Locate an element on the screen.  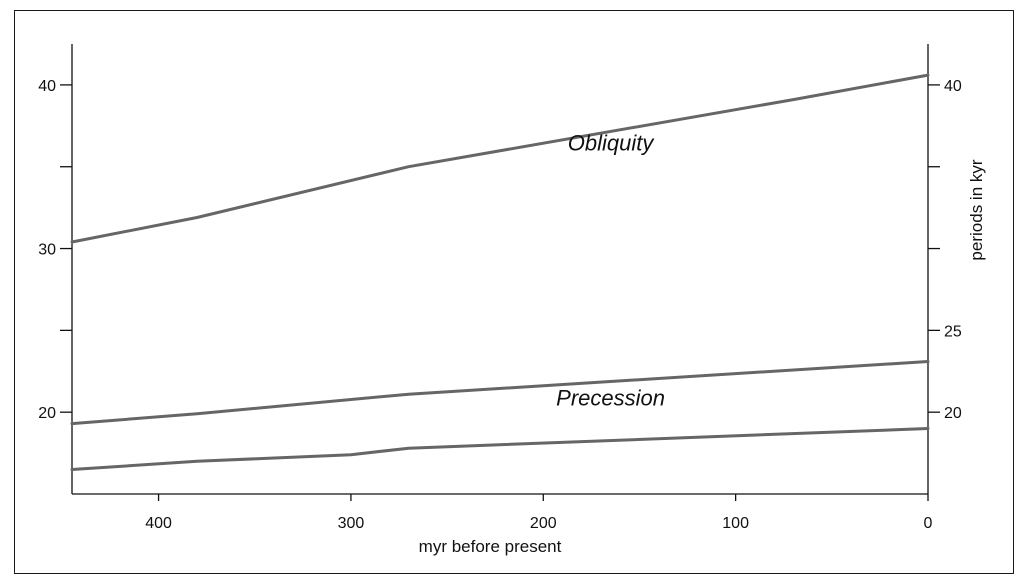
x-tick-label: 0 is located at coordinates (928, 523).